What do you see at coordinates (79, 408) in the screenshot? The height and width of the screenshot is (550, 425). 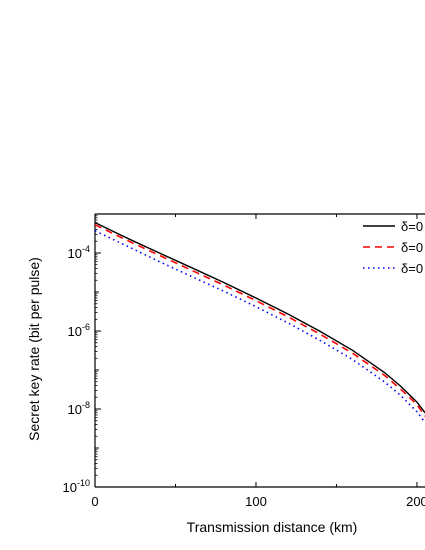 I see `y-tick-label: 10⁻⁸` at bounding box center [79, 408].